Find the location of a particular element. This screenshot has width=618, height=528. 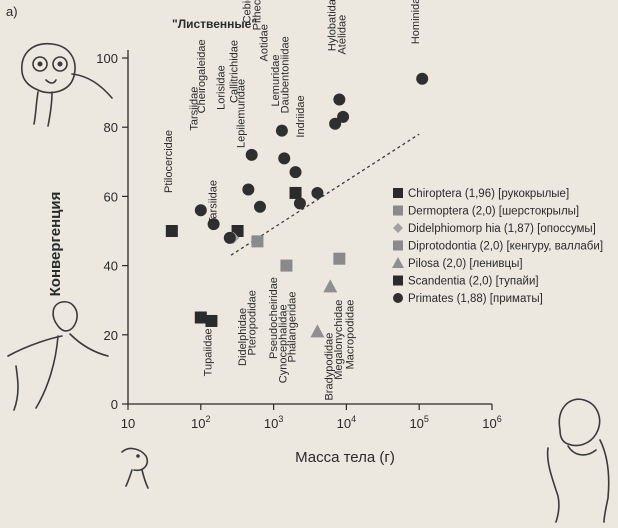

trendline is located at coordinates (325, 194).